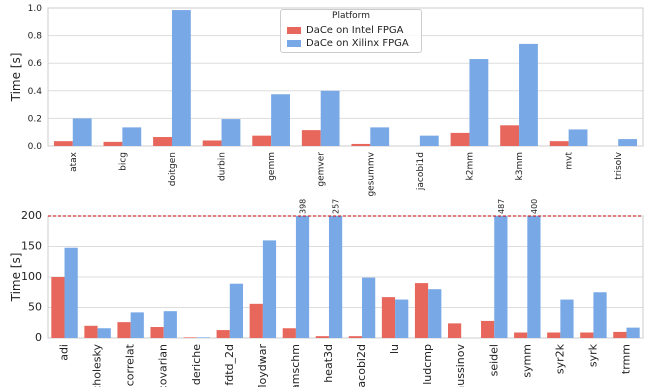 Image resolution: width=649 pixels, height=387 pixels. I want to click on bar-cholesky-xilinx, so click(104, 333).